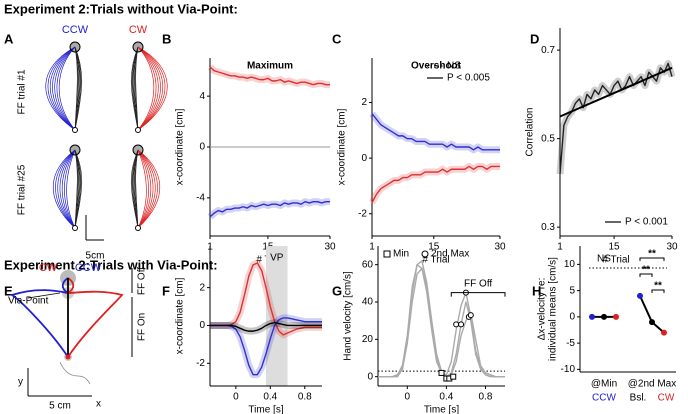 This screenshot has width=688, height=414. What do you see at coordinates (450, 254) in the screenshot?
I see `legend-label: 2nd Max` at bounding box center [450, 254].